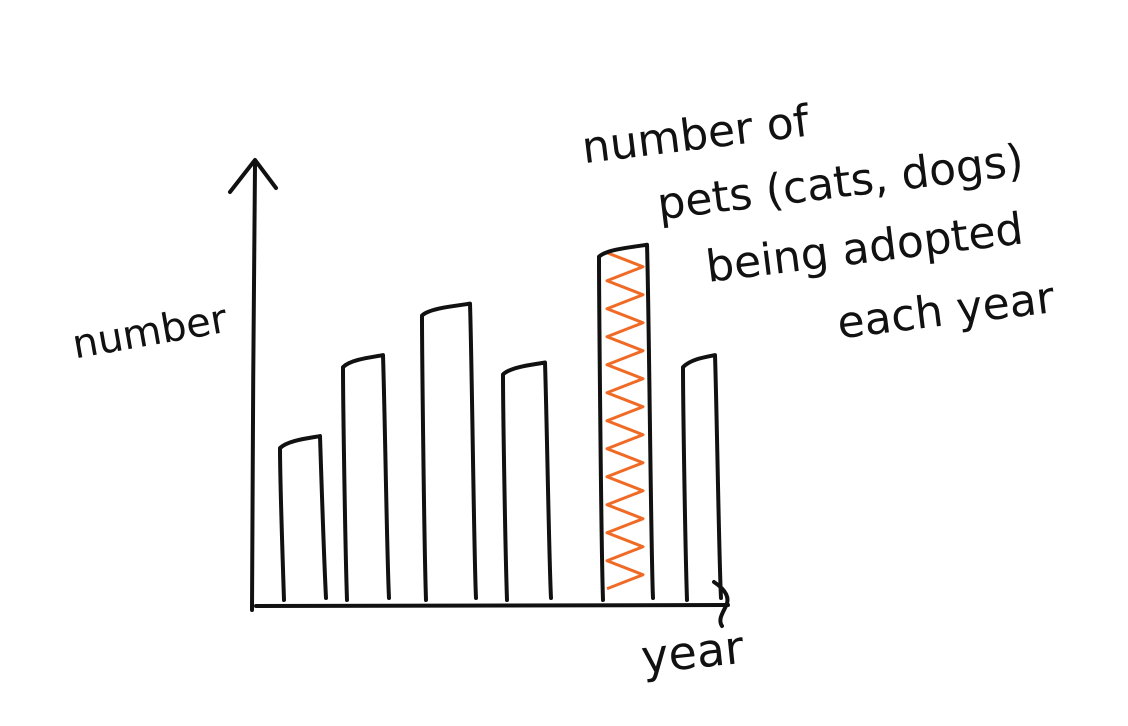 This screenshot has height=726, width=1128. Describe the element at coordinates (692, 652) in the screenshot. I see `x-axis-label: year` at that location.